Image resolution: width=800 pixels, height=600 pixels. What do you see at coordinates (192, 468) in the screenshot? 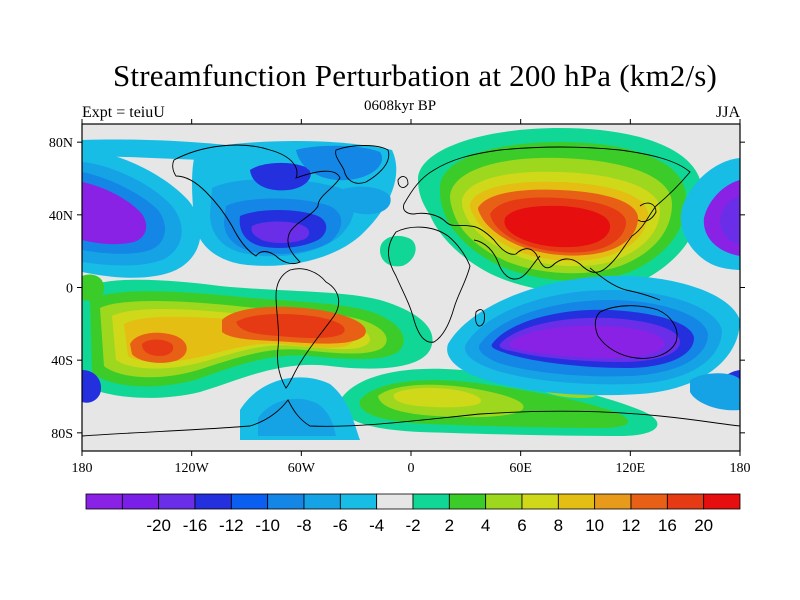
I see `x-tick-label: 120W` at bounding box center [192, 468].